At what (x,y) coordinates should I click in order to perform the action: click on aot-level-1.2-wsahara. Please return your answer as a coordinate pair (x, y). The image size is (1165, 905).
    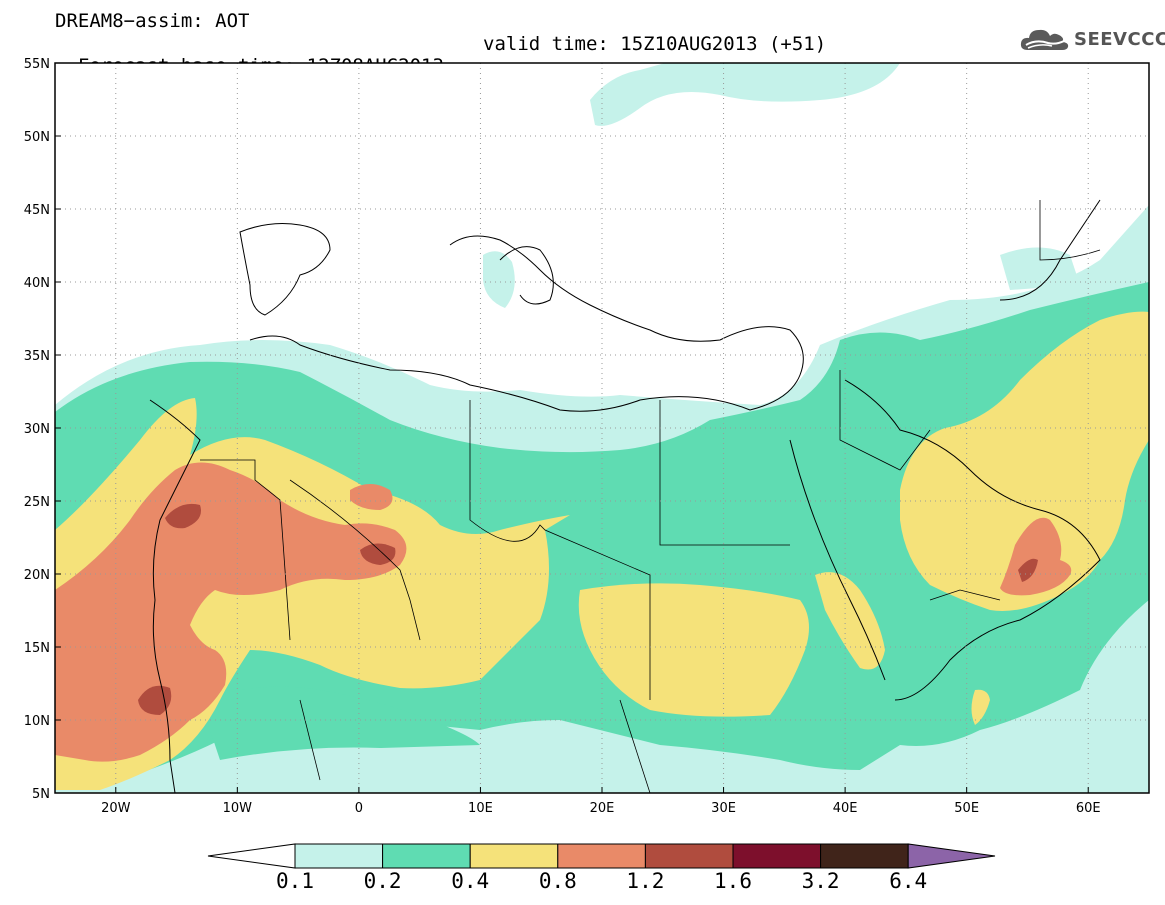
    Looking at the image, I should click on (183, 516).